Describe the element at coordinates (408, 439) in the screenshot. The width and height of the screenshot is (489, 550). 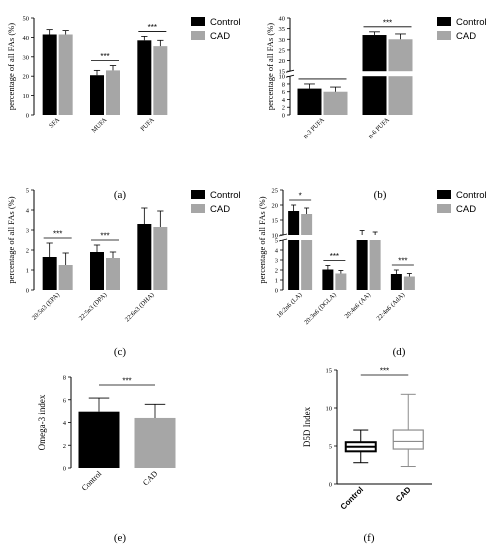
I see `box-iqr` at that location.